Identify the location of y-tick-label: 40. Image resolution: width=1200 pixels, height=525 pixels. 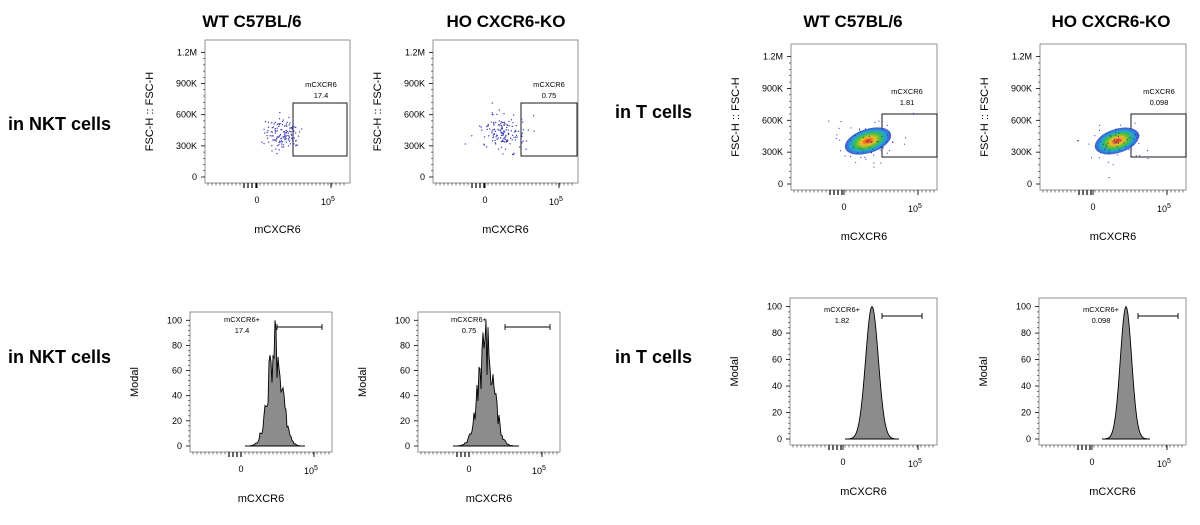
(1026, 386).